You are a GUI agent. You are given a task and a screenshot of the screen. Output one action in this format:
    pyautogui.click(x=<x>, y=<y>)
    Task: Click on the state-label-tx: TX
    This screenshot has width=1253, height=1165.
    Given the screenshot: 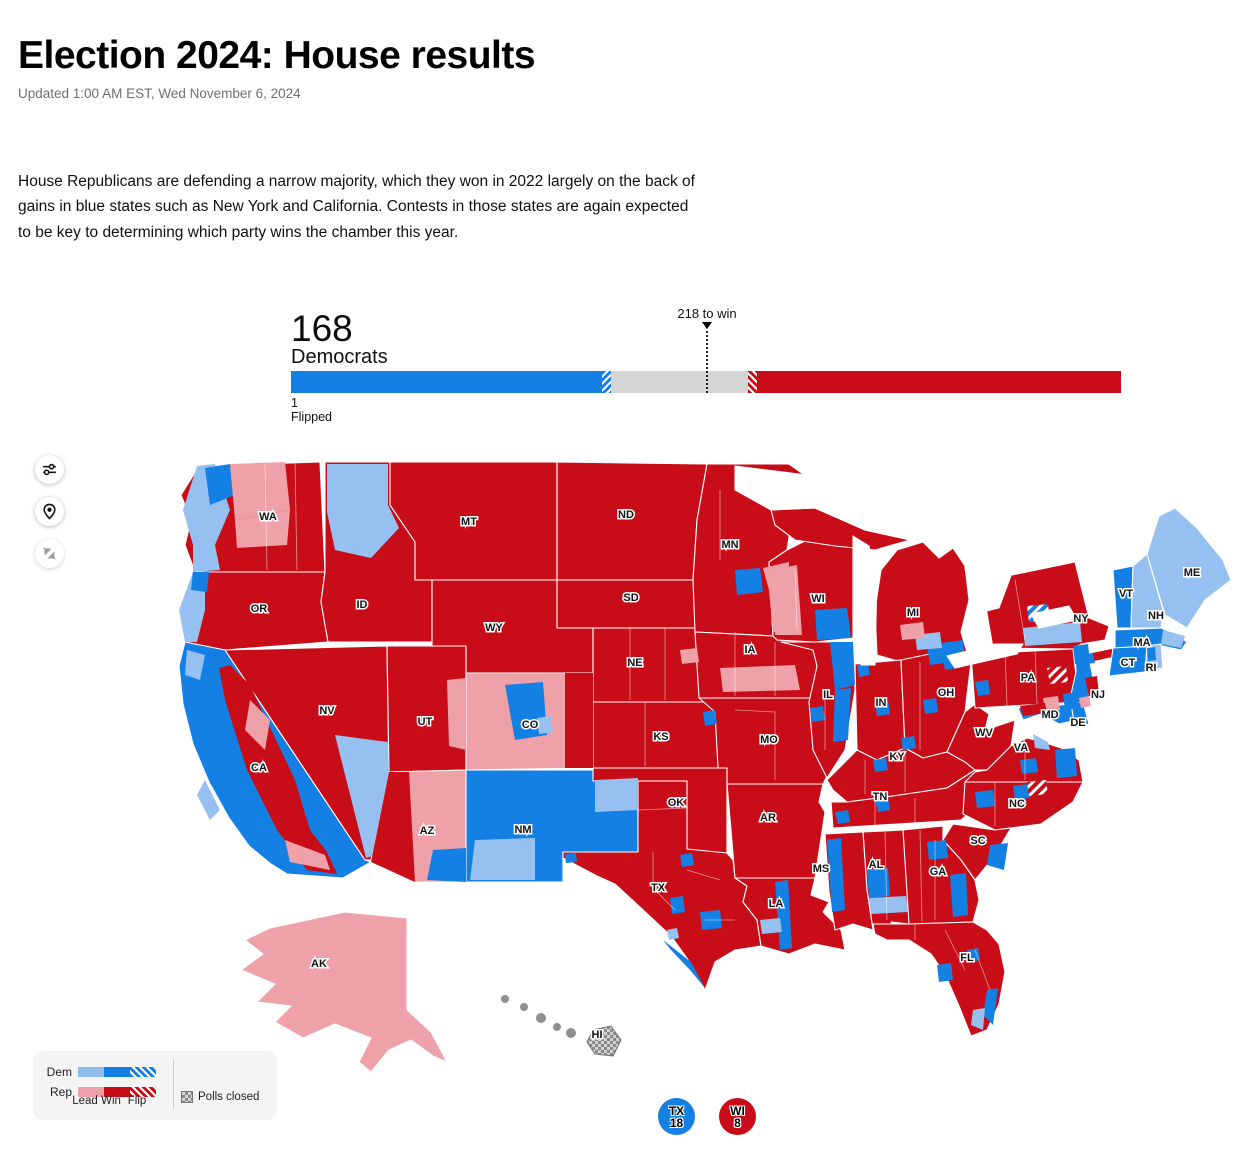 What is the action you would take?
    pyautogui.click(x=658, y=888)
    